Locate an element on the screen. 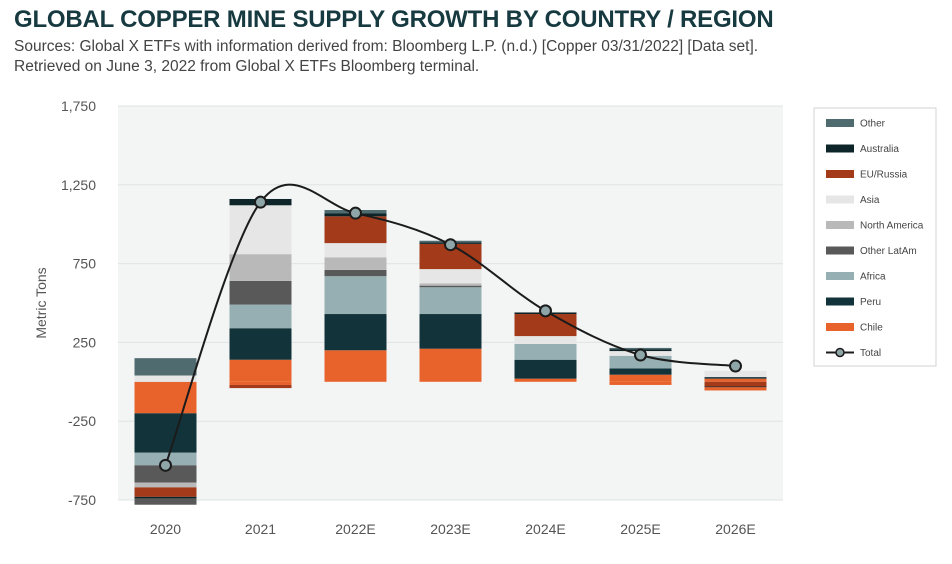 The width and height of the screenshot is (952, 564). bar-segment-asia-2026e is located at coordinates (735, 374).